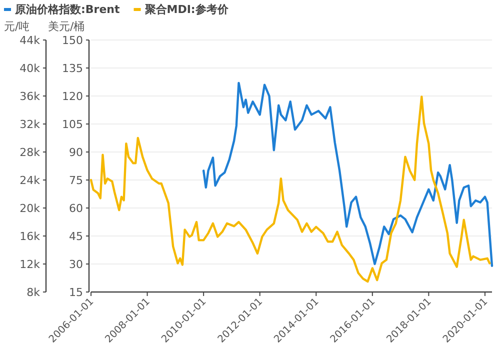 The height and width of the screenshot is (344, 500). Describe the element at coordinates (72, 68) in the screenshot. I see `y2-tick-label: 135` at that location.